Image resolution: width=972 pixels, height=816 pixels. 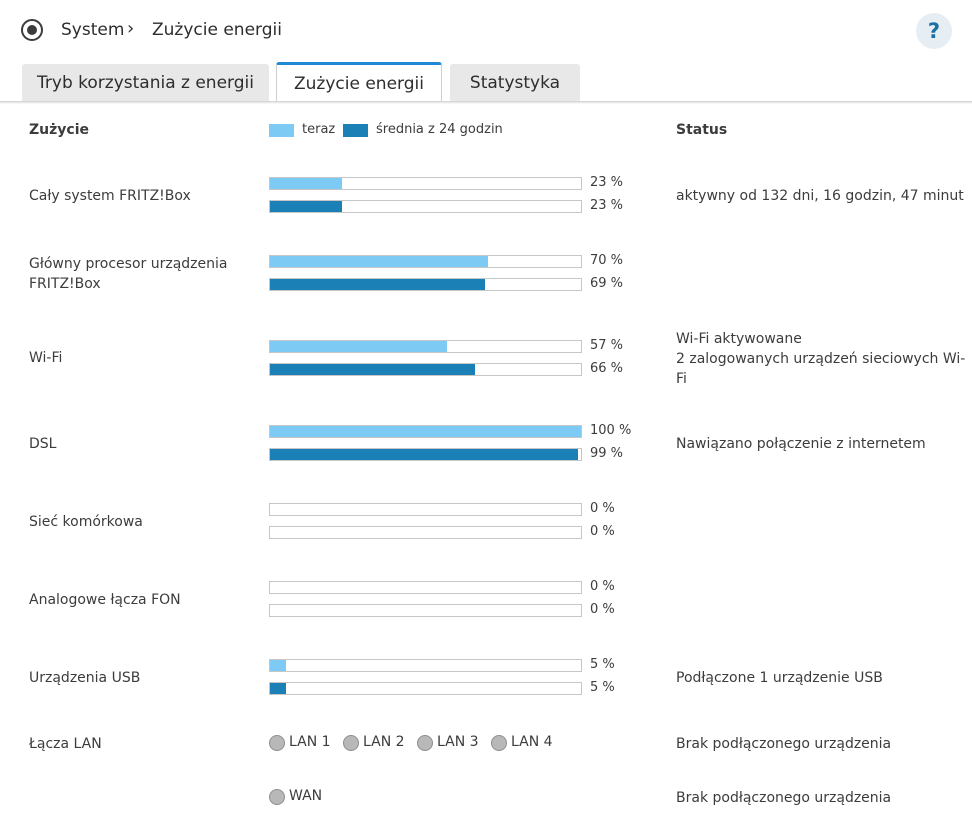 What do you see at coordinates (306, 796) in the screenshot?
I see `wan-label: WAN` at bounding box center [306, 796].